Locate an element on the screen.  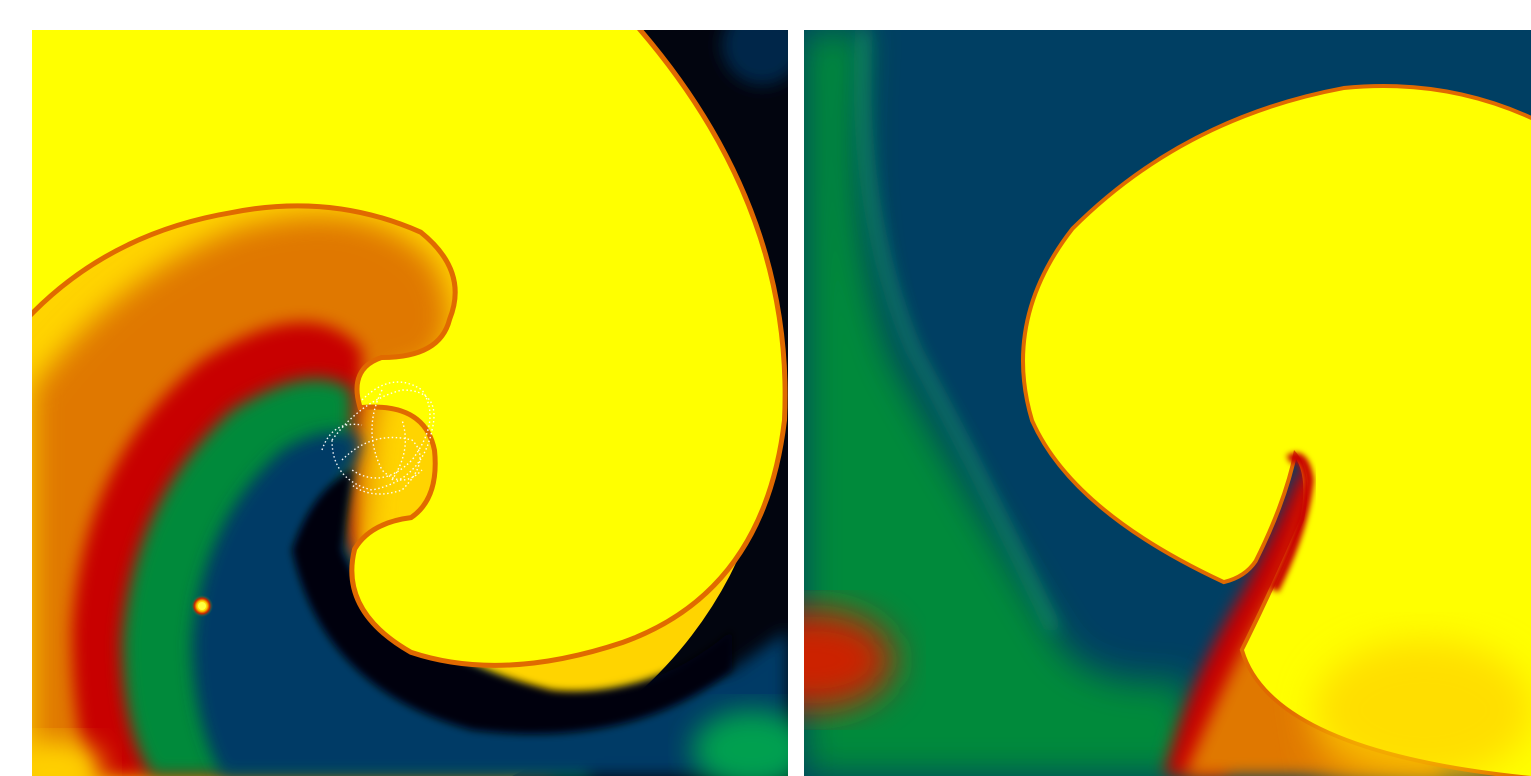
tail-region is located at coordinates (1241, 618).